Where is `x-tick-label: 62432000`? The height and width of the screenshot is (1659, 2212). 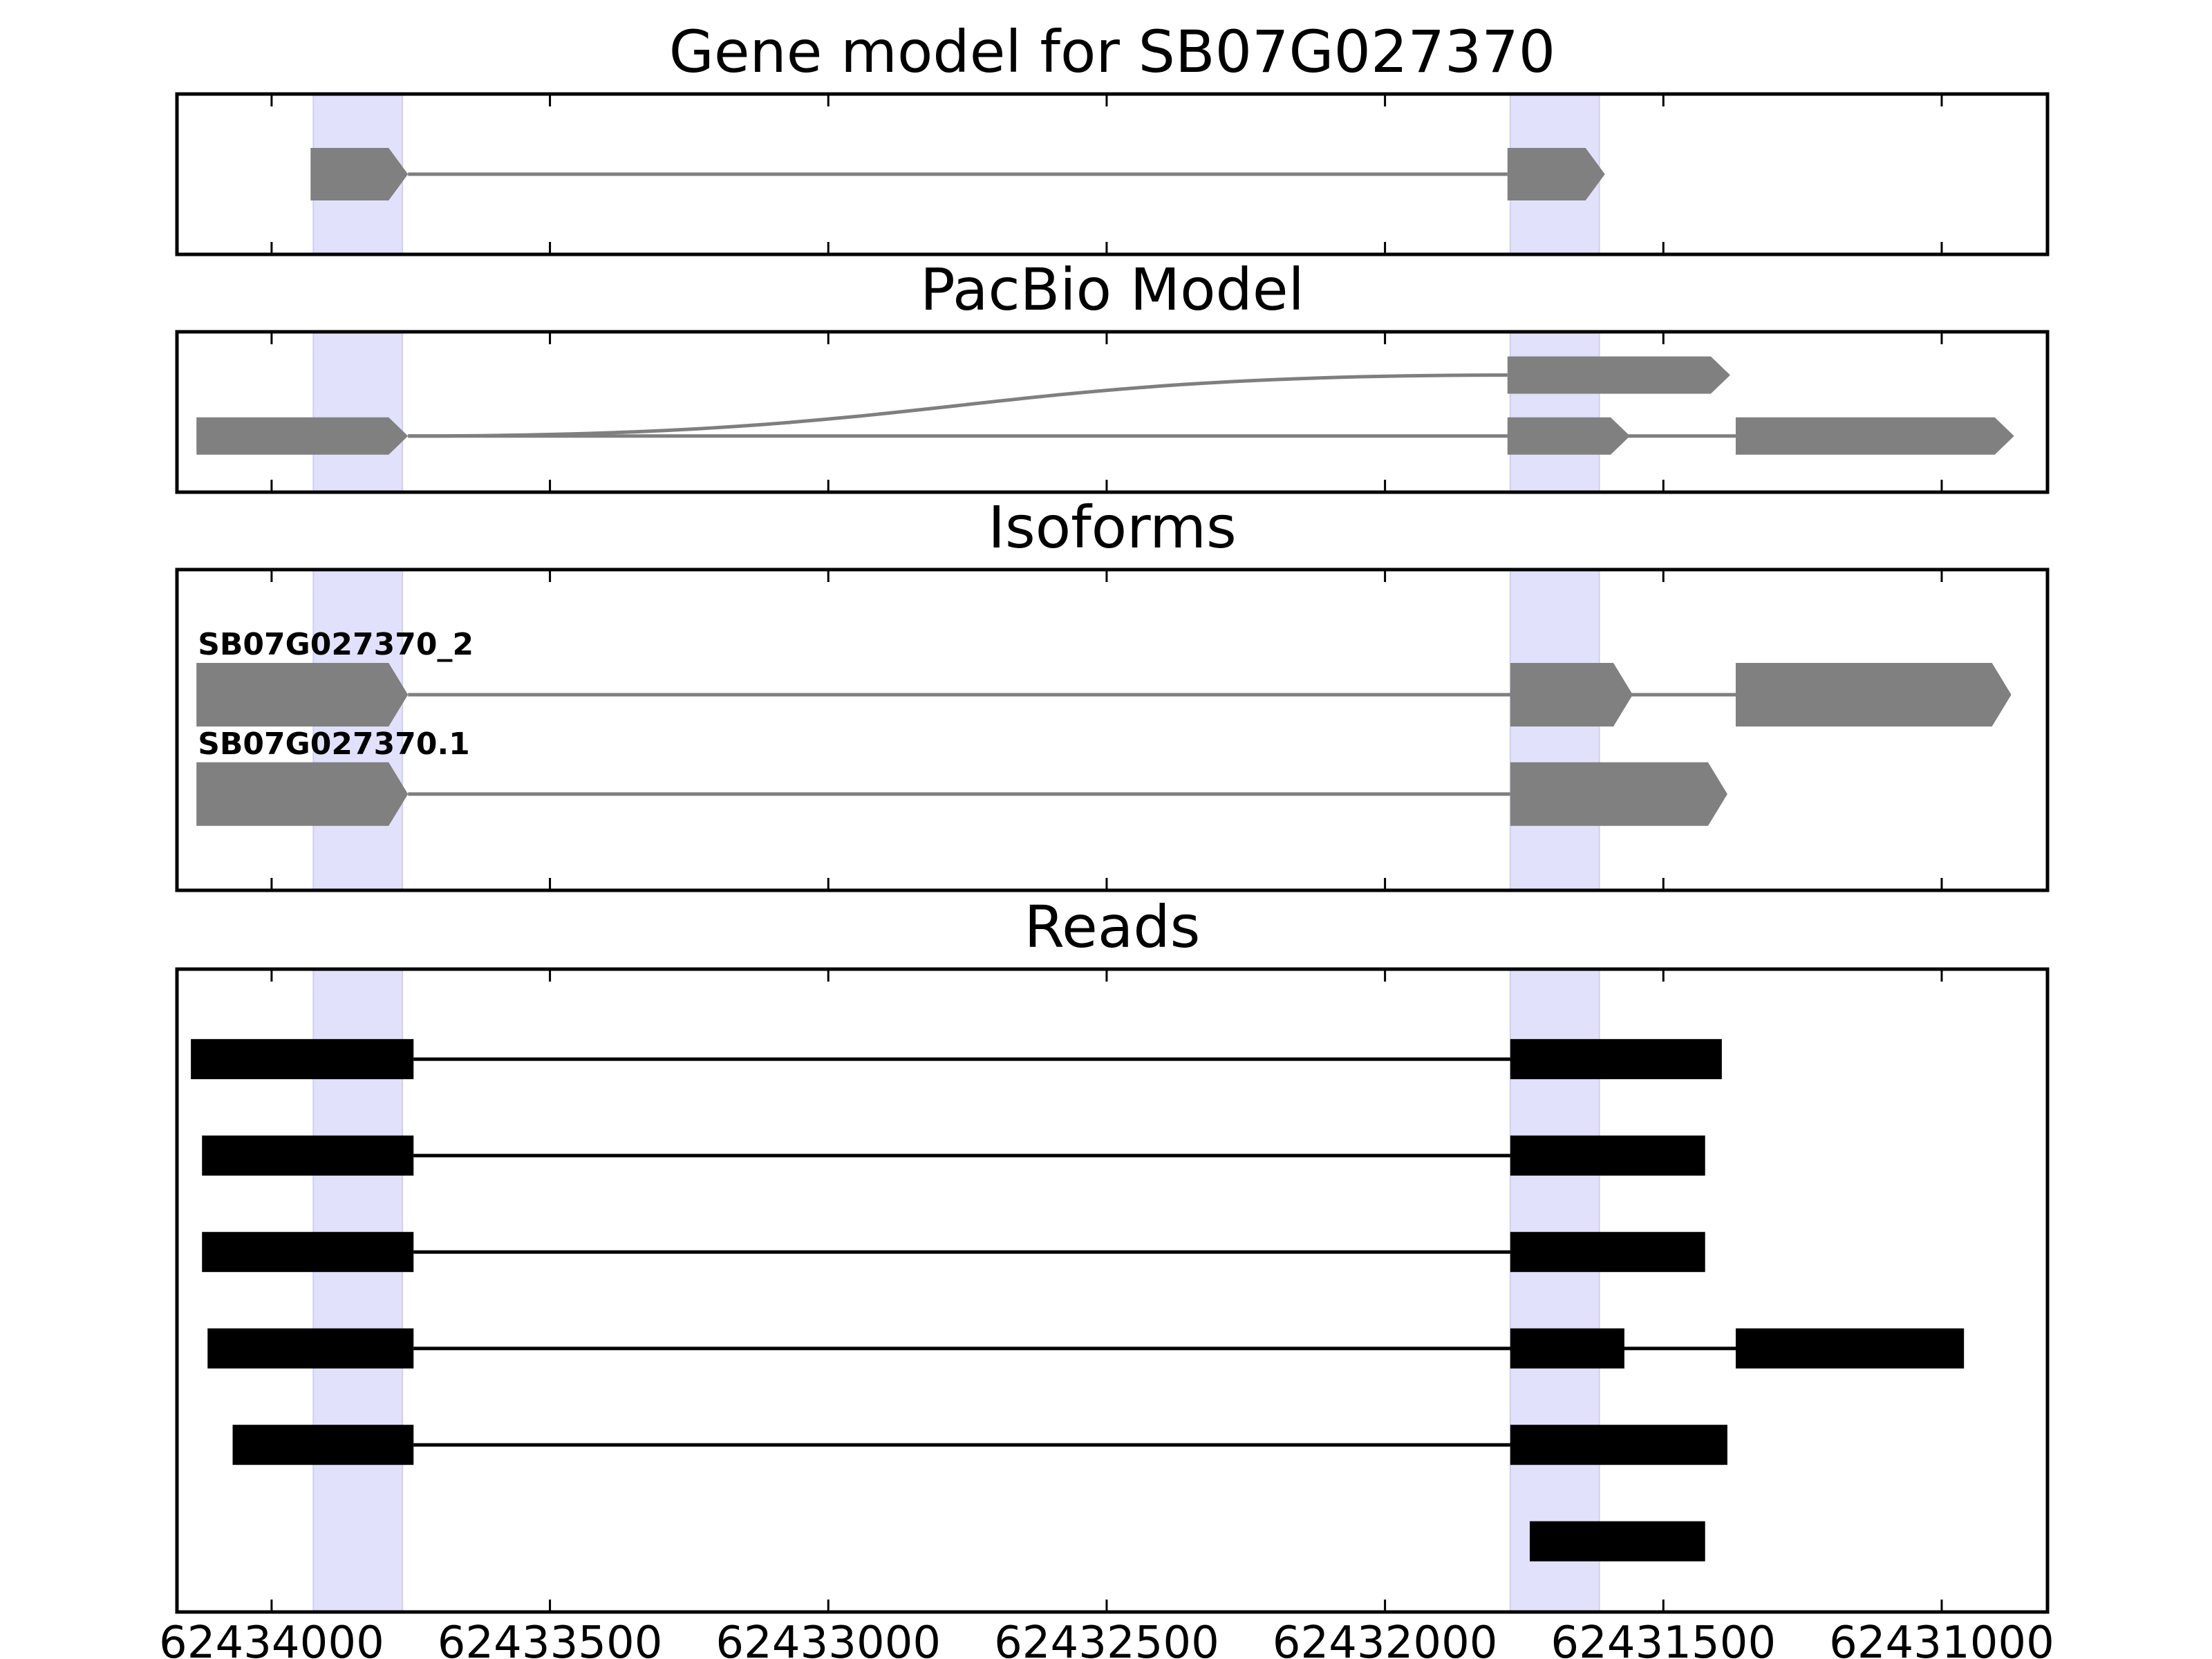 x-tick-label: 62432000 is located at coordinates (1385, 1638).